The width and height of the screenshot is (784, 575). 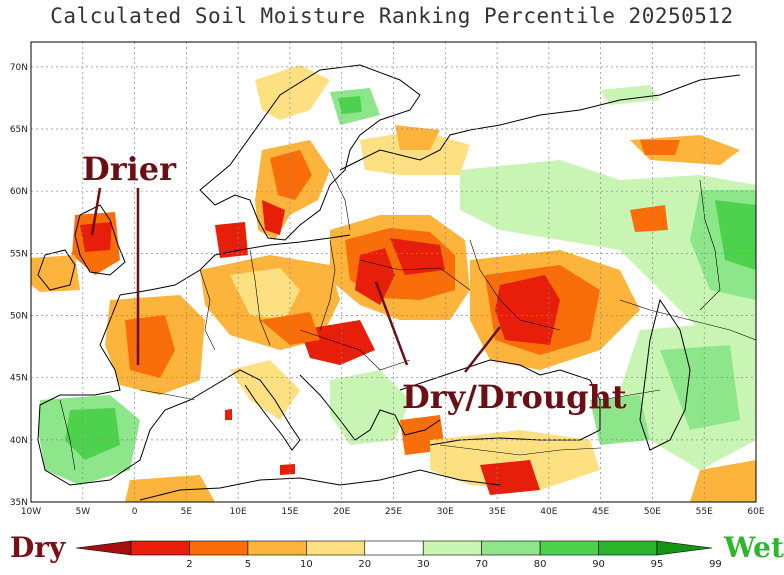 What do you see at coordinates (355, 350) in the screenshot?
I see `border-carpathian` at bounding box center [355, 350].